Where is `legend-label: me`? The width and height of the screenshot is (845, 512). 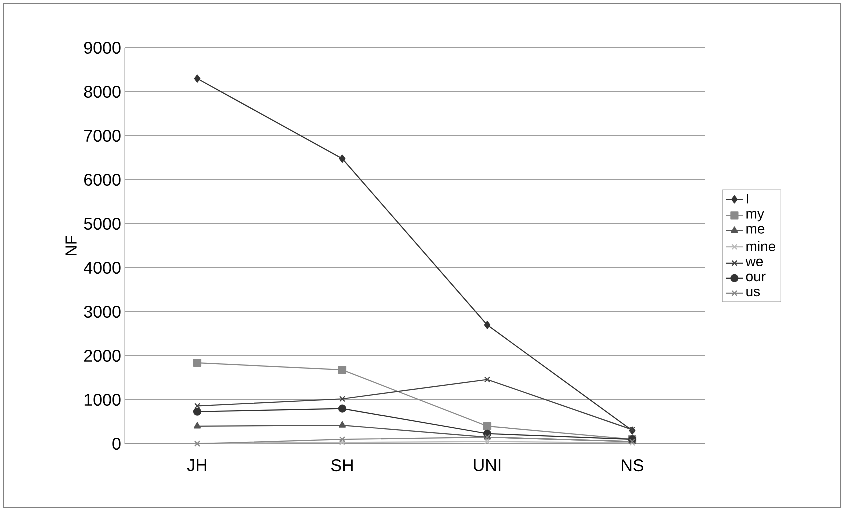
legend-label: me is located at coordinates (755, 230).